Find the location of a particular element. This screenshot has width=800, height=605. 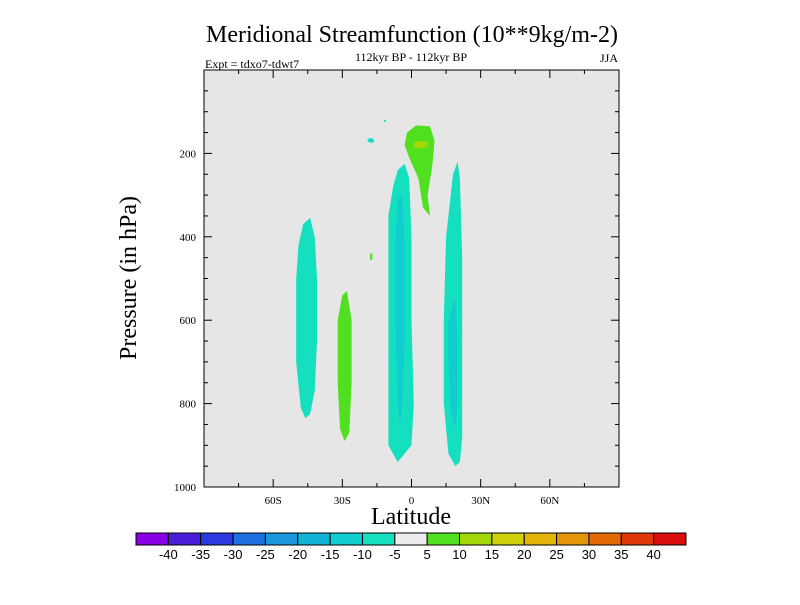

colorbar-label: 5 is located at coordinates (427, 554).